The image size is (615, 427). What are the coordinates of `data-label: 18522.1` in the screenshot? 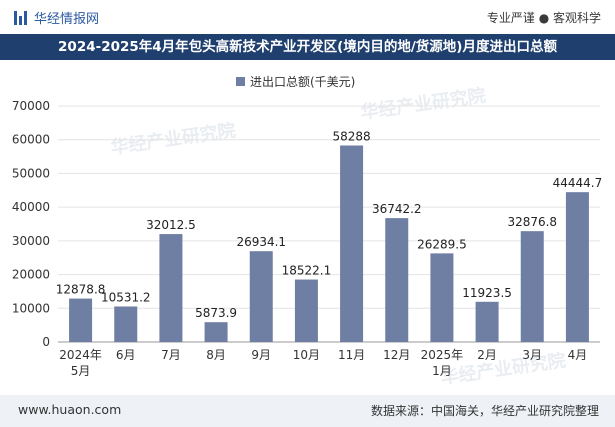 It's located at (307, 271).